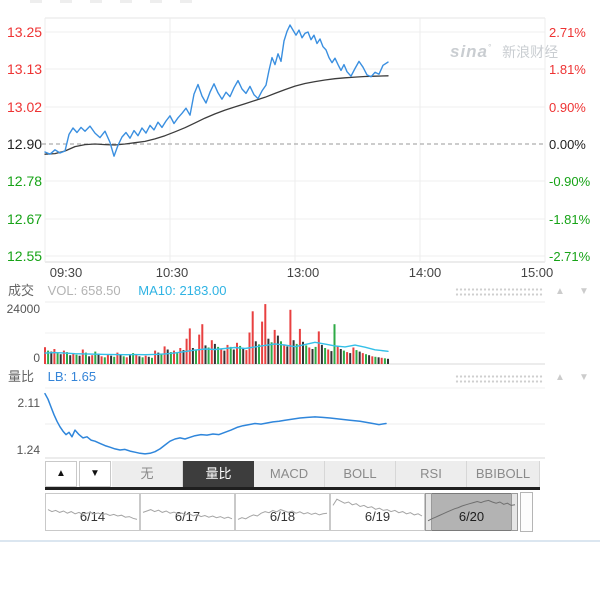 Image resolution: width=600 pixels, height=600 pixels. I want to click on nav-panel-6/19: 6/19, so click(377, 512).